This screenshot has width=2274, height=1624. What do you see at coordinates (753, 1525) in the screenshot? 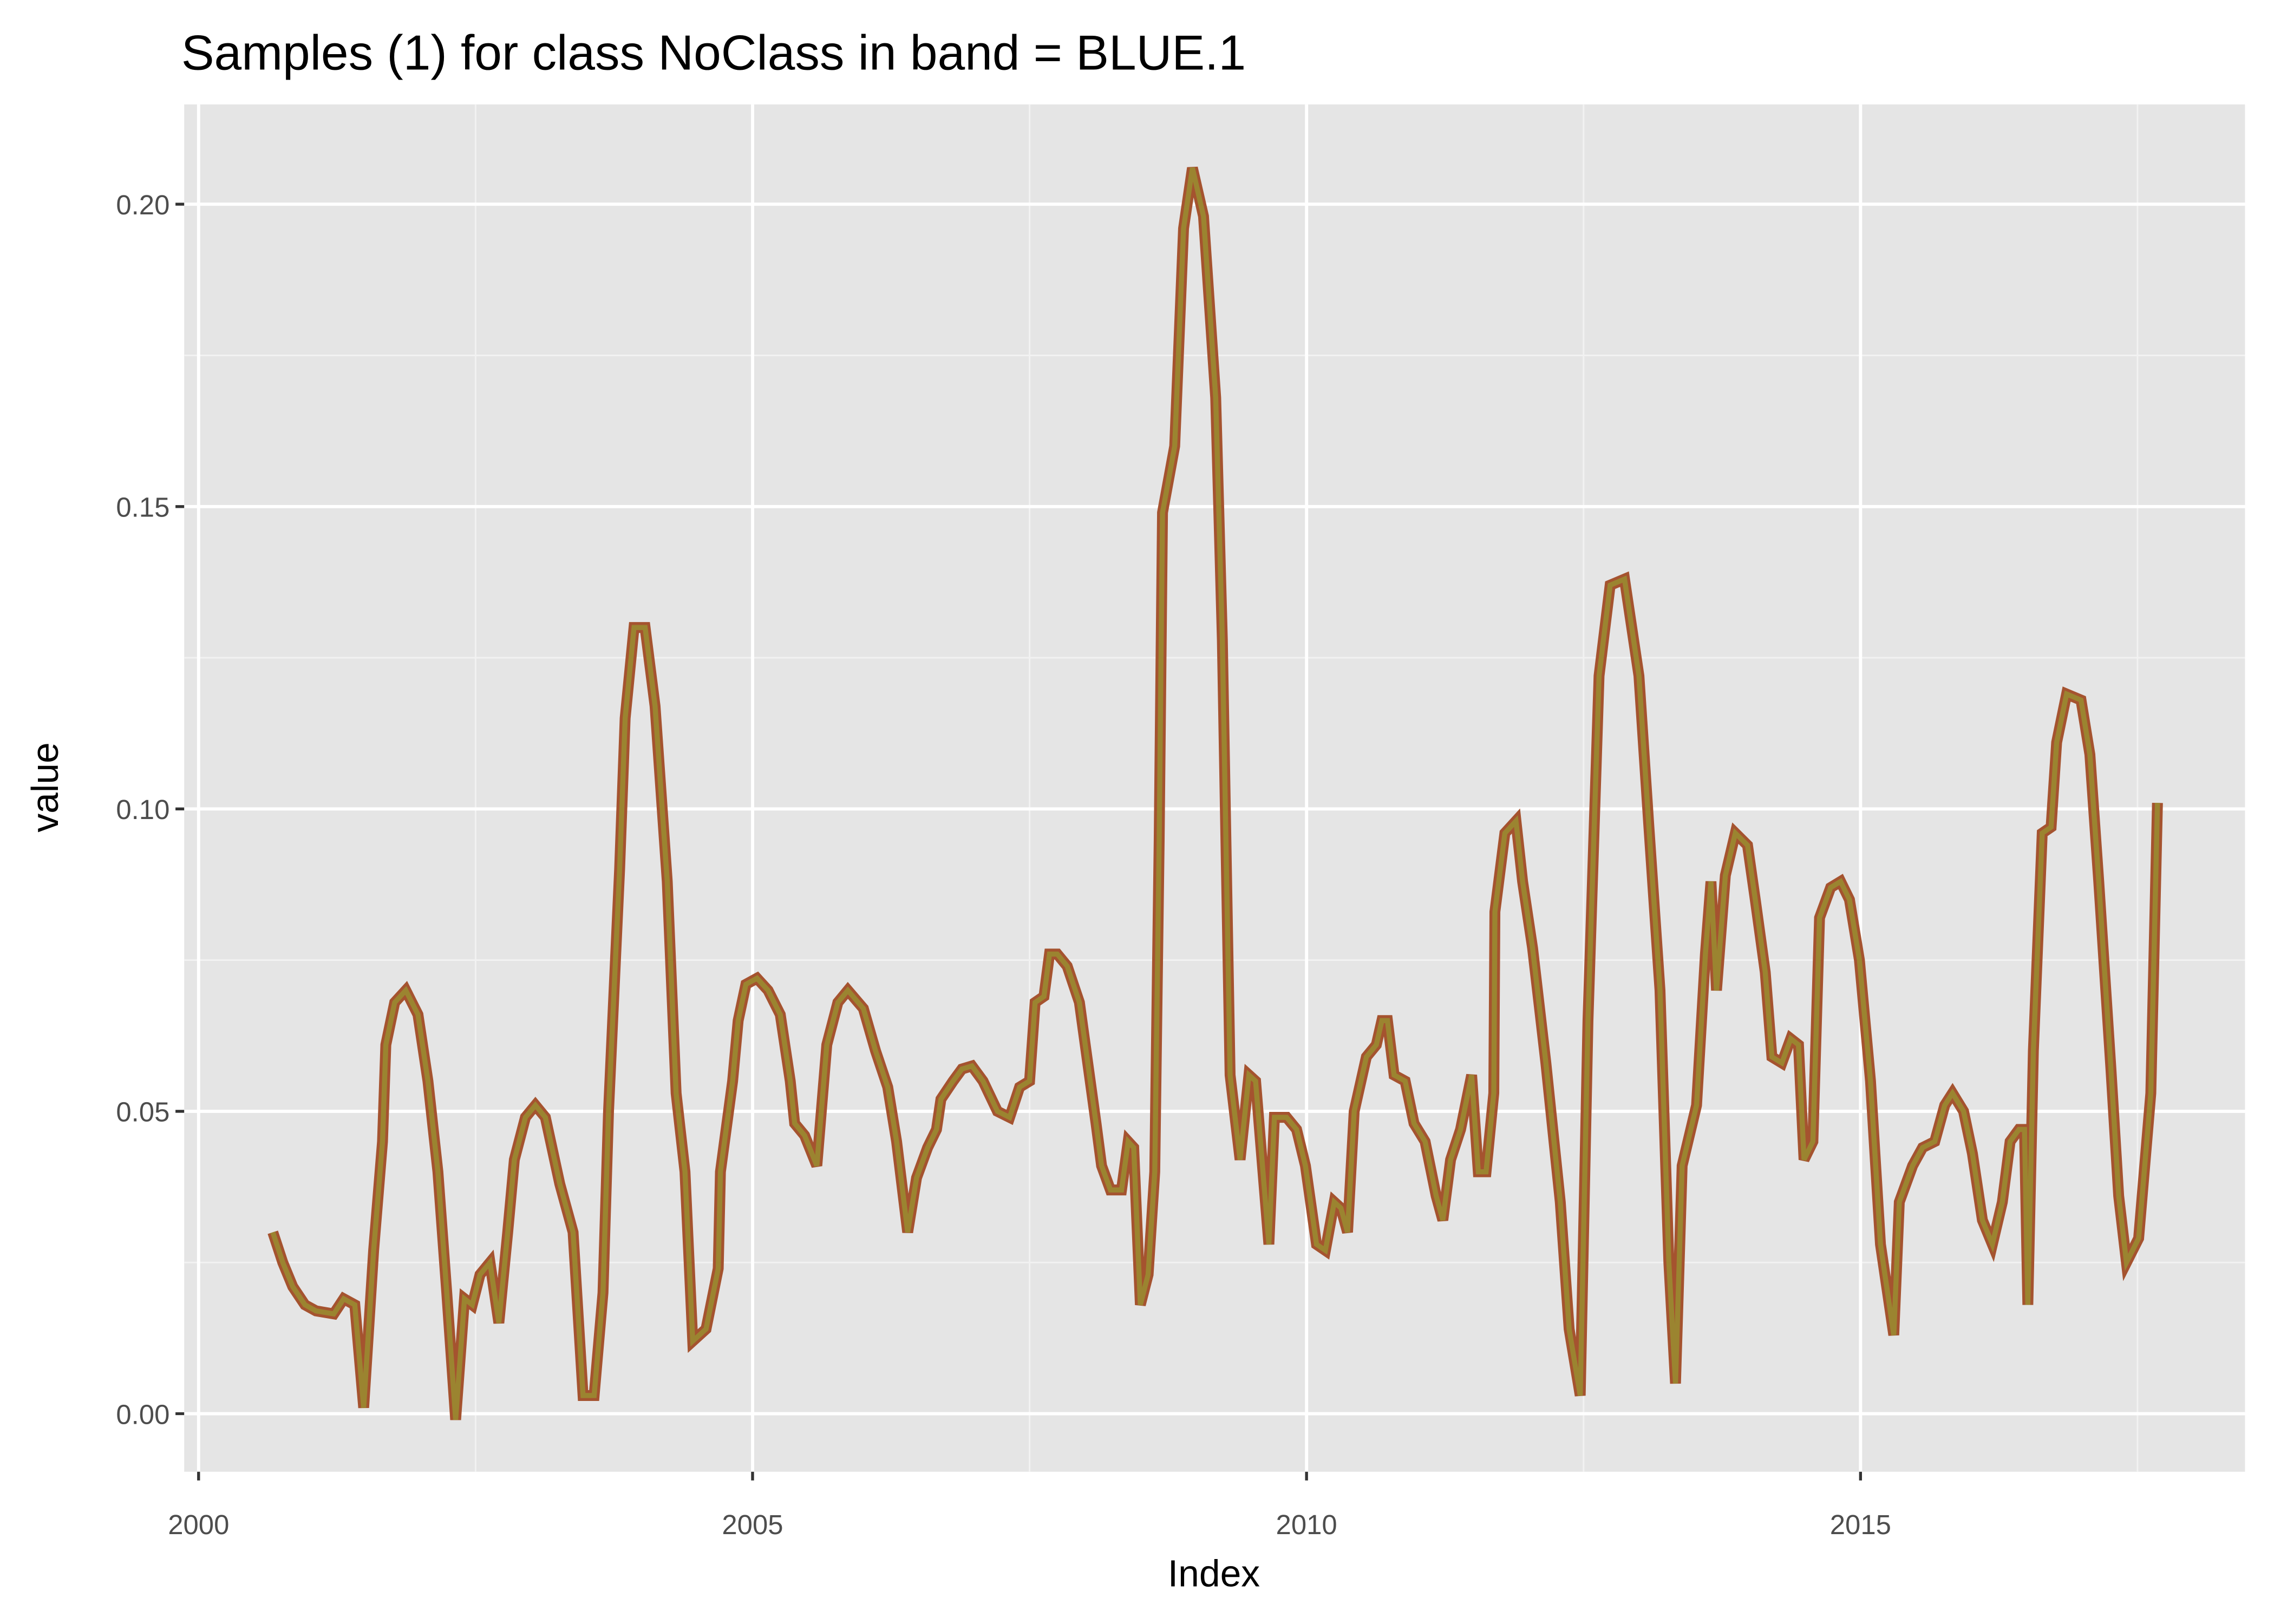
I see `x-tick-label: 2005` at bounding box center [753, 1525].